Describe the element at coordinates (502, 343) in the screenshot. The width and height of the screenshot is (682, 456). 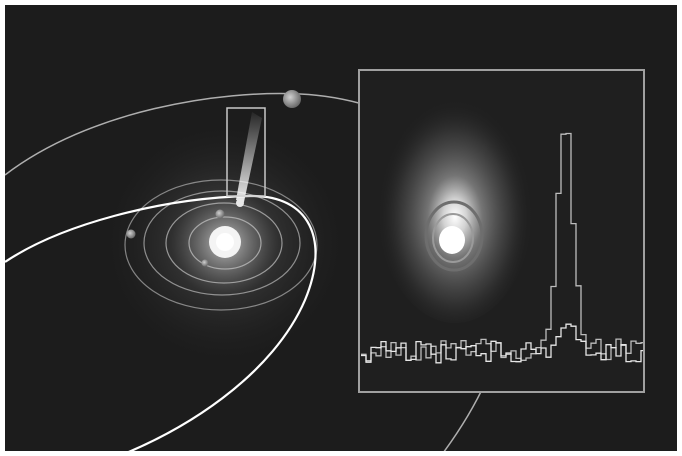
I see `spectrum-series-b` at that location.